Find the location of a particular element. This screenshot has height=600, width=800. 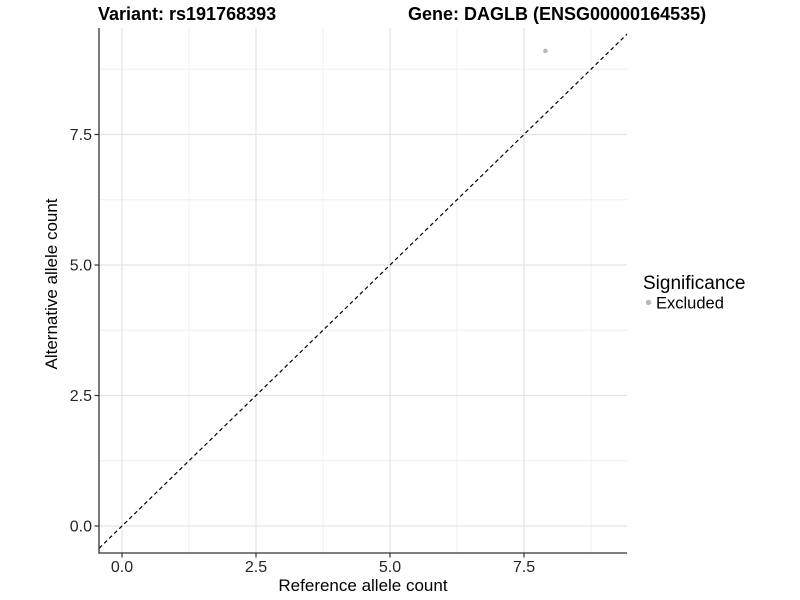

x-tick-label: 5.0 is located at coordinates (390, 567).